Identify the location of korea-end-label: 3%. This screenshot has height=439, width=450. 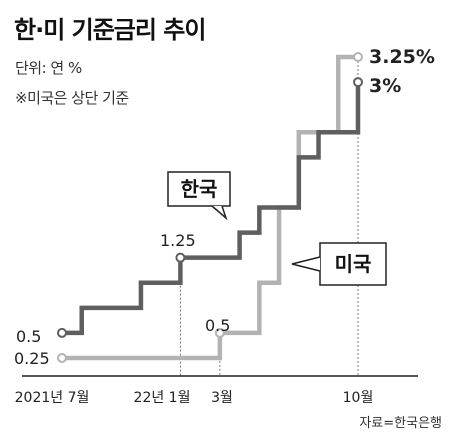
(385, 86).